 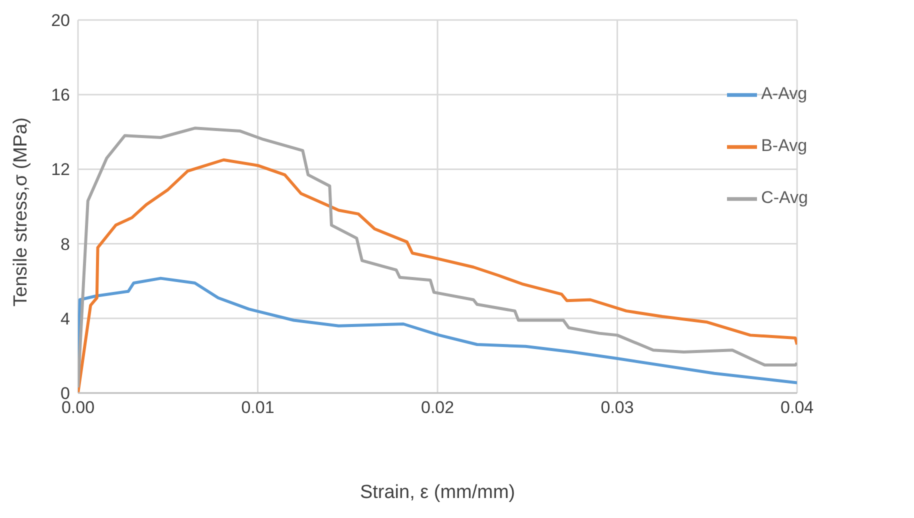 I want to click on x-tick-label: 0.01, so click(x=257, y=408).